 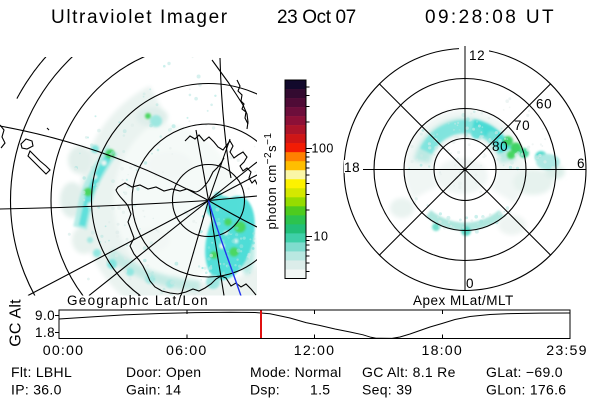 I want to click on svg-text: 10, so click(x=321, y=237).